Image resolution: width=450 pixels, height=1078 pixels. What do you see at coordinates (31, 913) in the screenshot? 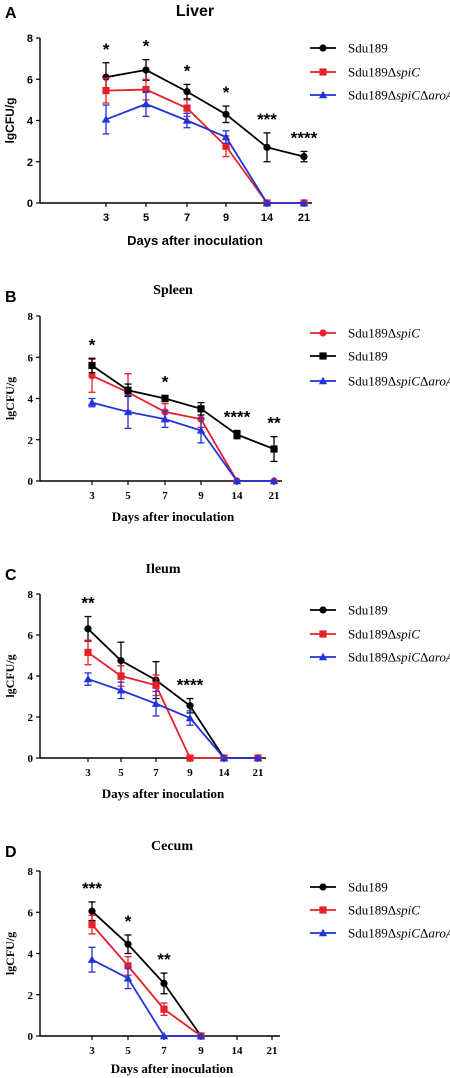
I see `y-tick-label: 6` at bounding box center [31, 913].